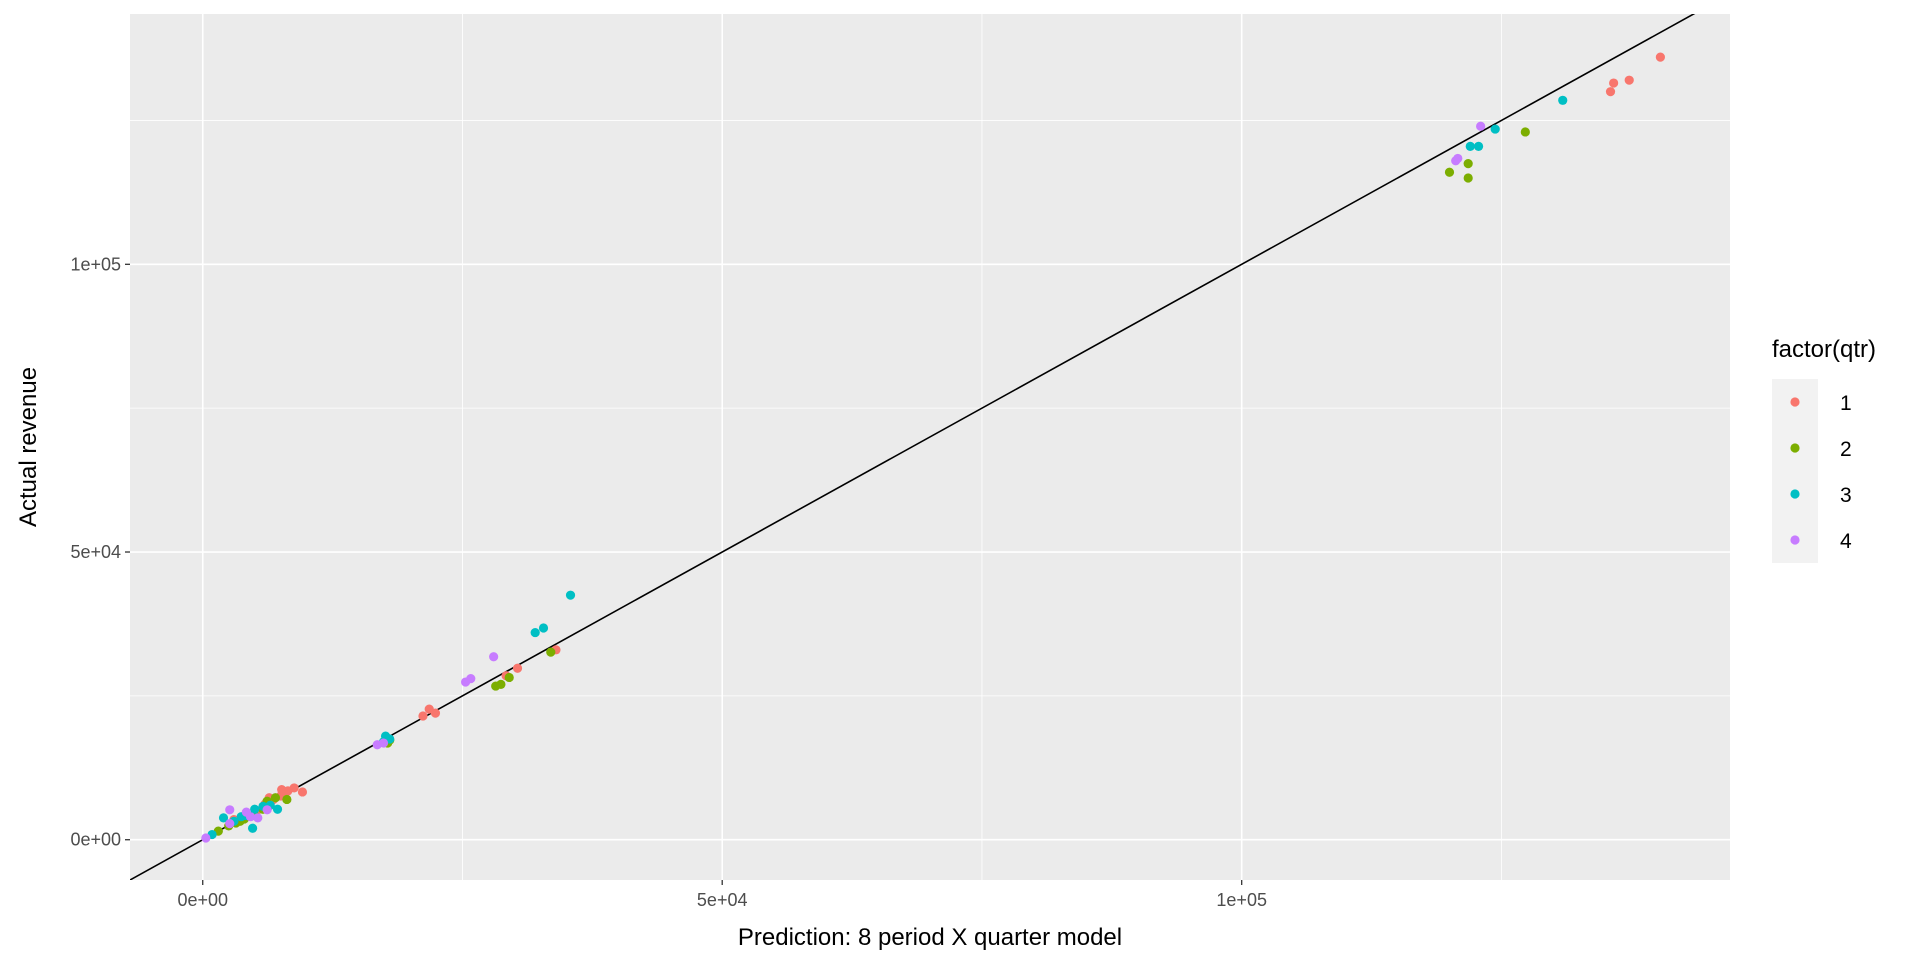  I want to click on legend-title: factor(qtr), so click(1824, 349).